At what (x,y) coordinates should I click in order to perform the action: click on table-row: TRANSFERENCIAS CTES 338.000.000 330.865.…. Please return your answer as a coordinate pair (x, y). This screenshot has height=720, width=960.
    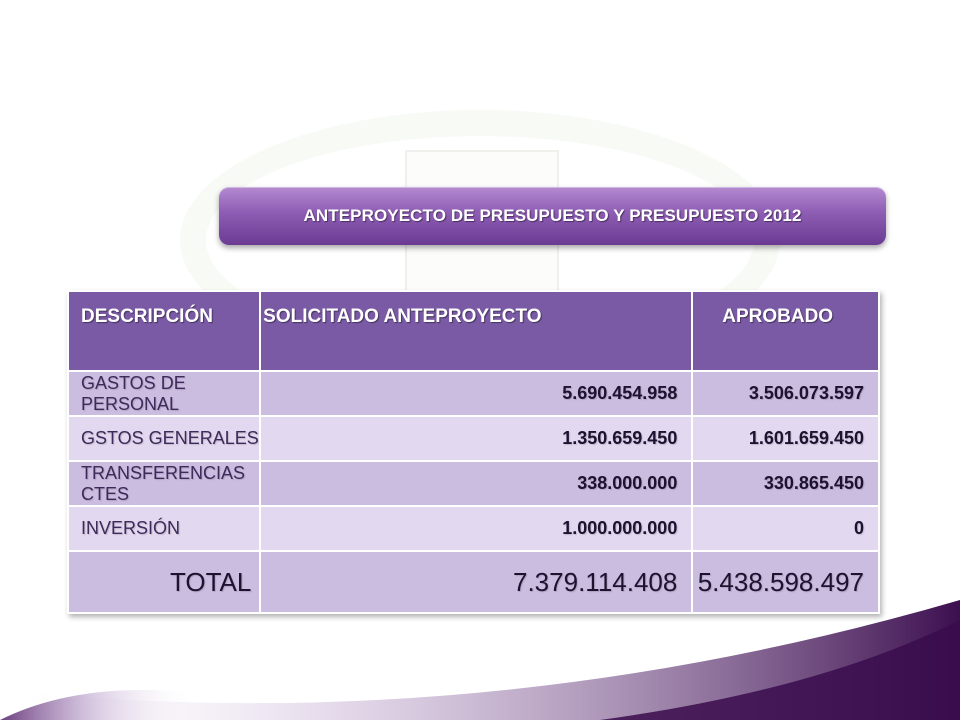
    Looking at the image, I should click on (473, 483).